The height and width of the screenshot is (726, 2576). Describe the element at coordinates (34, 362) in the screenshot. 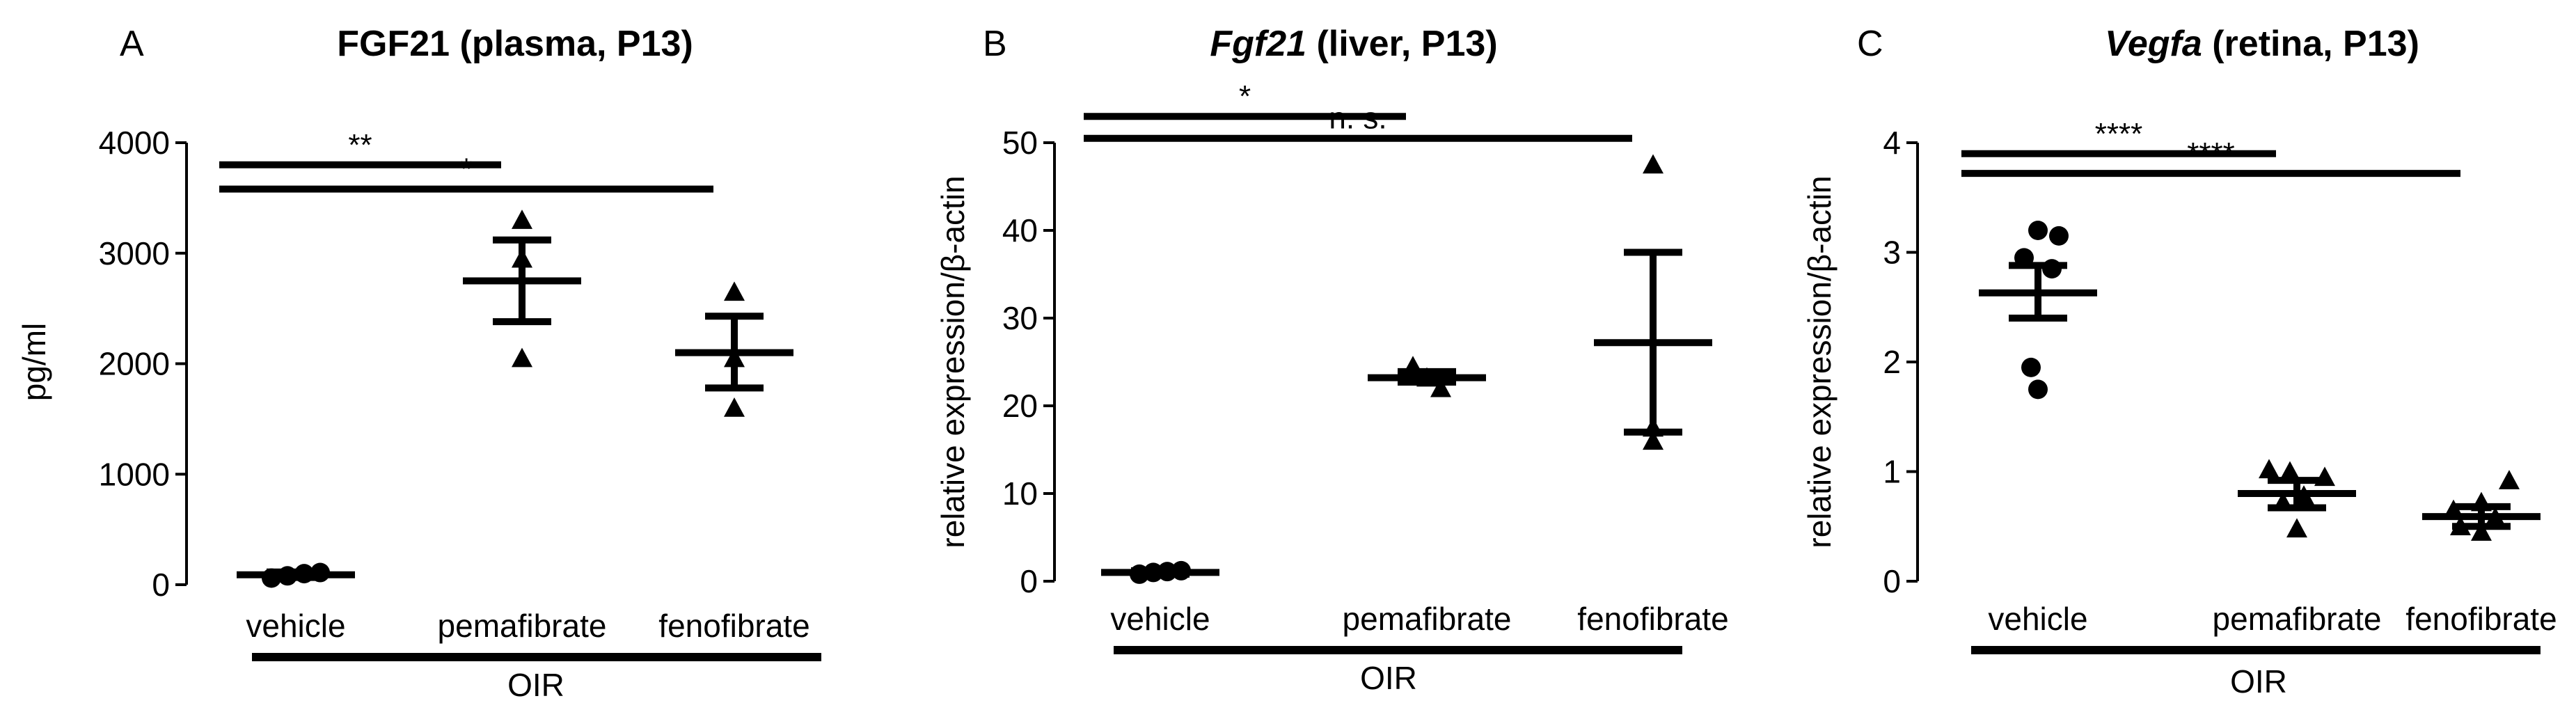

I see `y-axis-label: pg/ml` at that location.